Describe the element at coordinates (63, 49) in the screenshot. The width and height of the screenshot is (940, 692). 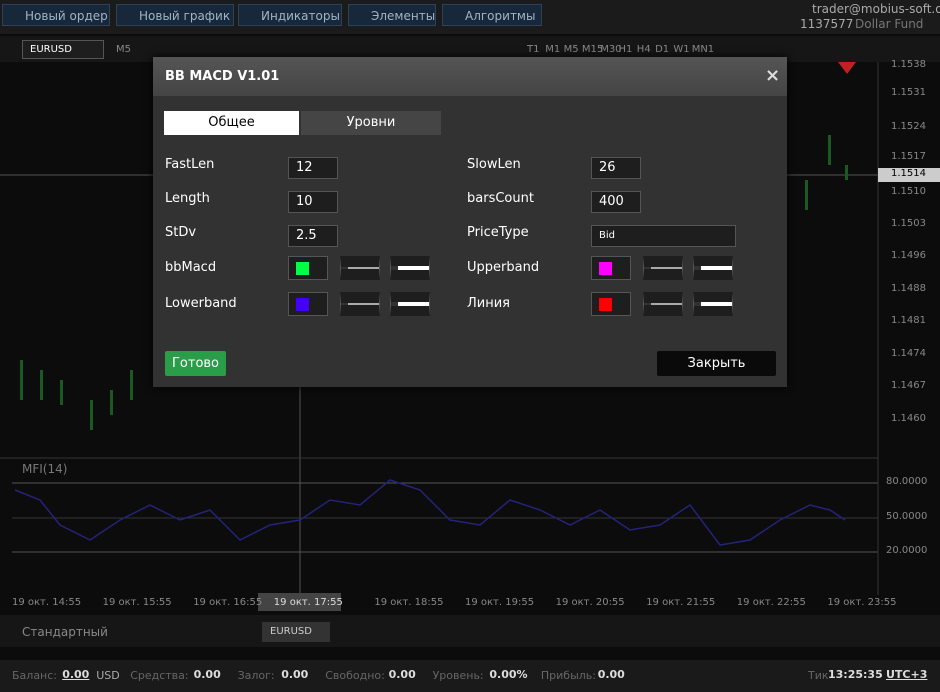
I see `symbol-select: EURUSD` at that location.